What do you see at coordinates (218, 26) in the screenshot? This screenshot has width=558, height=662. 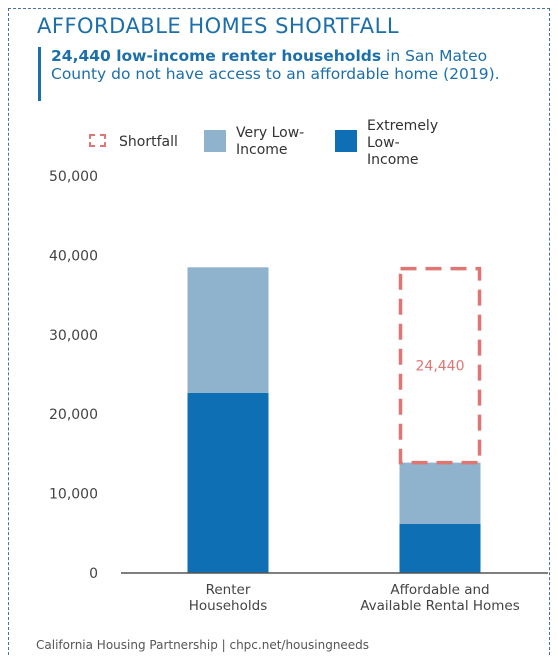 I see `chart-title: AFFORDABLE HOMES SHORTFALL` at bounding box center [218, 26].